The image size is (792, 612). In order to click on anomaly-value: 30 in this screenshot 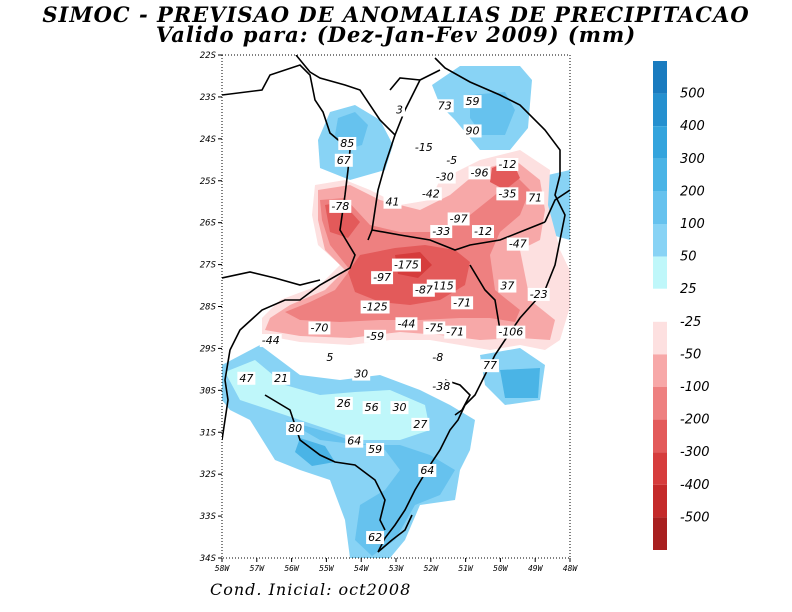, I will do `click(399, 407)`.